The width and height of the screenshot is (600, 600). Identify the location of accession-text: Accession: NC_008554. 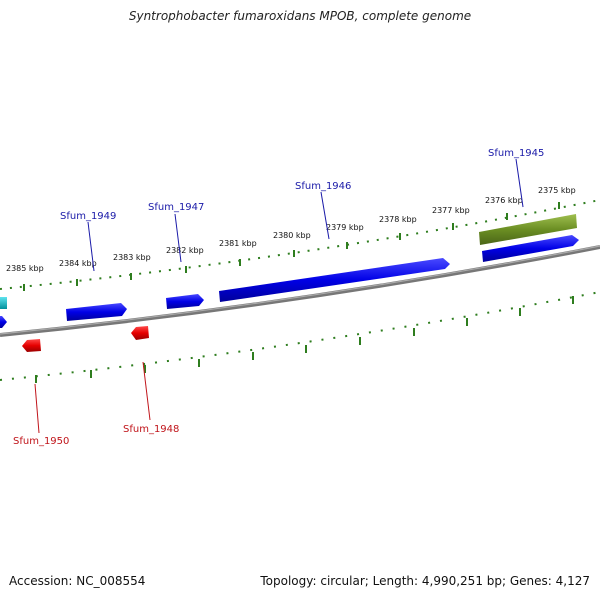
(77, 581).